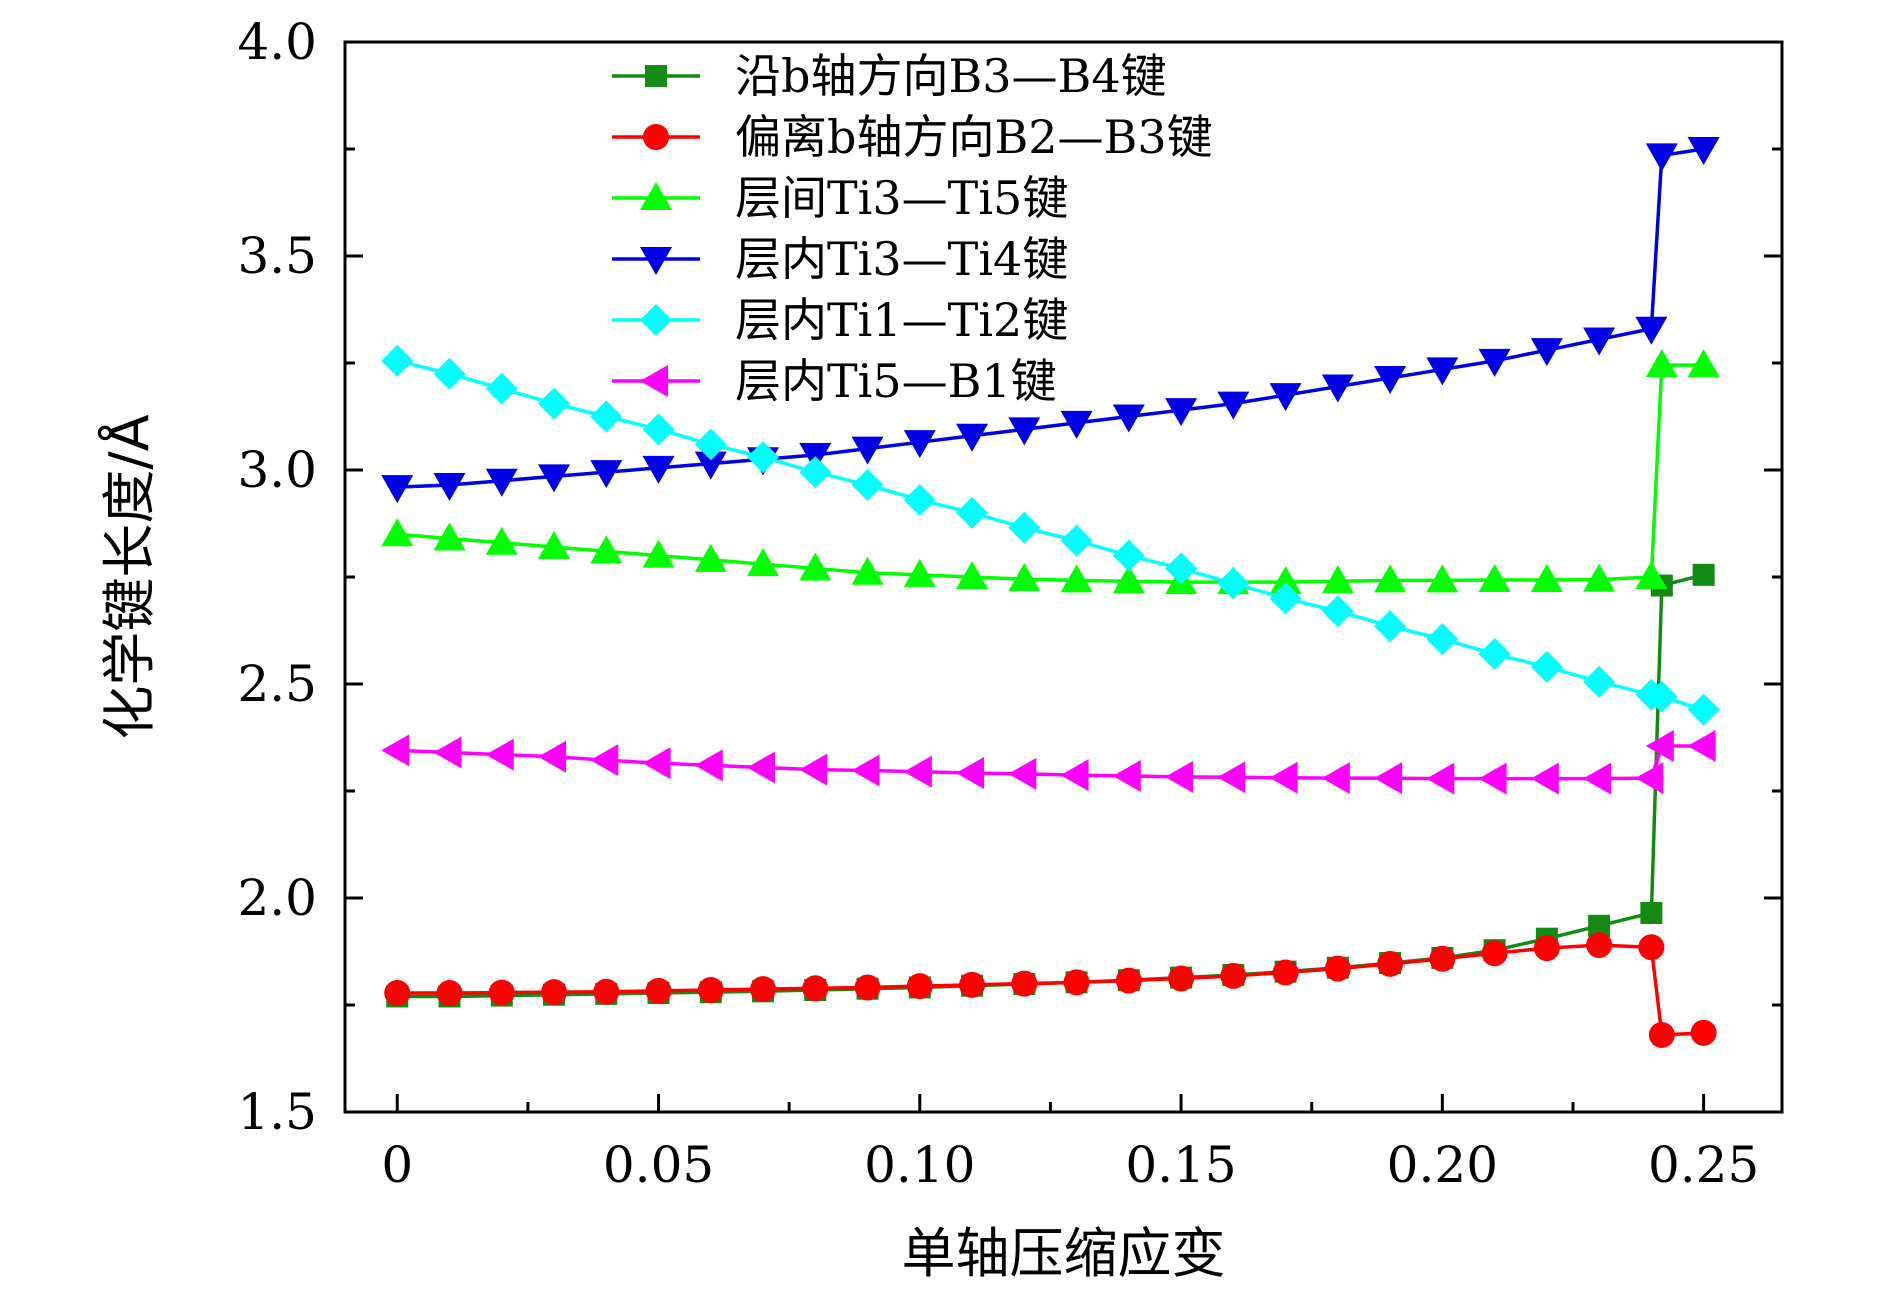 The height and width of the screenshot is (1300, 1890). Describe the element at coordinates (840, 259) in the screenshot. I see `legend-item: 层内Ti3—Ti4键` at that location.